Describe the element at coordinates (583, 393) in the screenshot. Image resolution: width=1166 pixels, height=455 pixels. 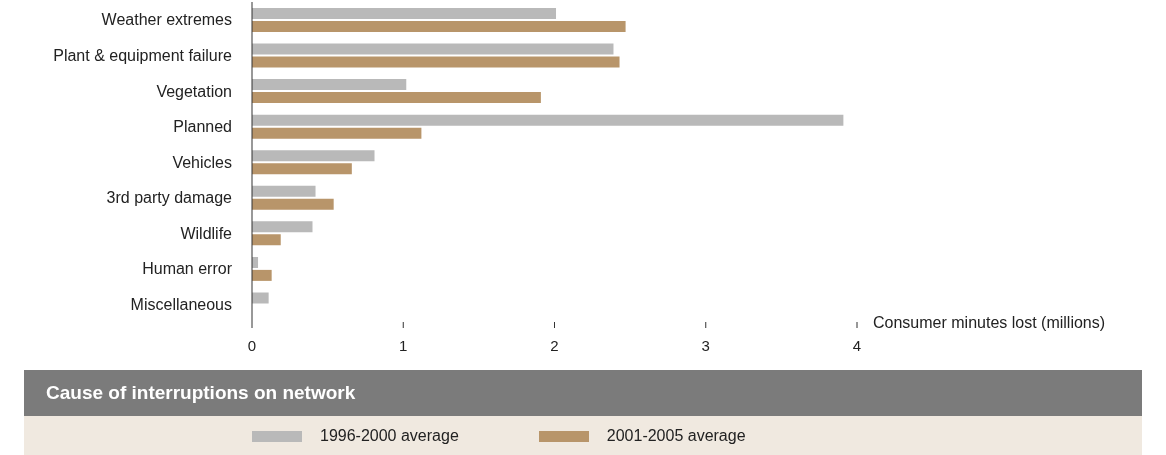
I see `text: Cause of interruptions on network` at that location.